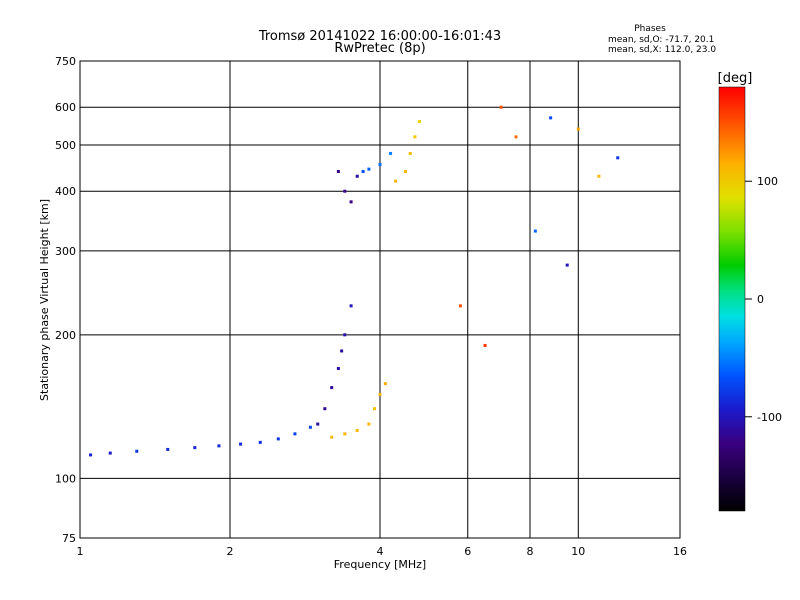 The image size is (800, 600). I want to click on chart-subtitle: RwPretec (8p), so click(379, 48).